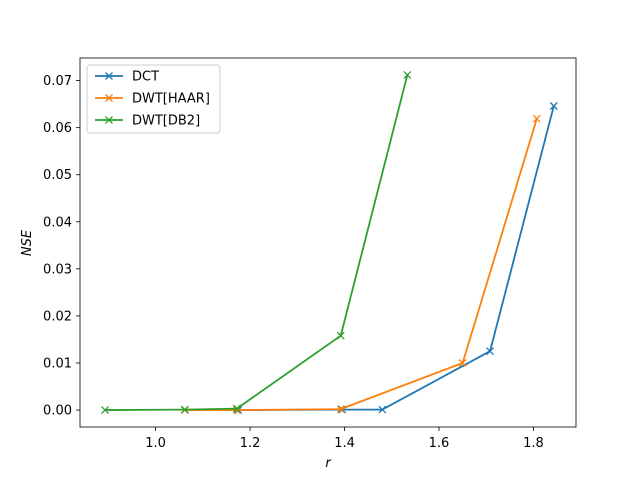 Image resolution: width=640 pixels, height=480 pixels. What do you see at coordinates (166, 121) in the screenshot?
I see `legend-label: DWT[DB2]` at bounding box center [166, 121].